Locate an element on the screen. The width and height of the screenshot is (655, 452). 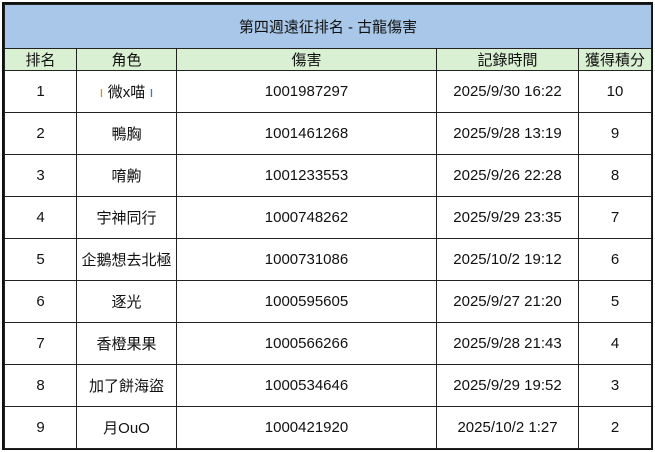
damage-cell: 1000534646 is located at coordinates (306, 385).